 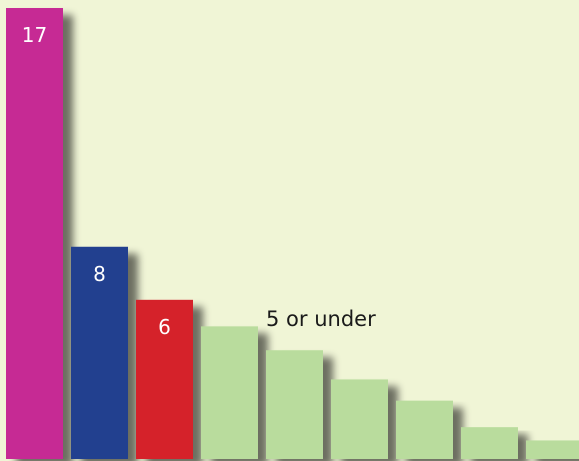 What do you see at coordinates (321, 319) in the screenshot?
I see `annotation-label: 5 or under` at bounding box center [321, 319].